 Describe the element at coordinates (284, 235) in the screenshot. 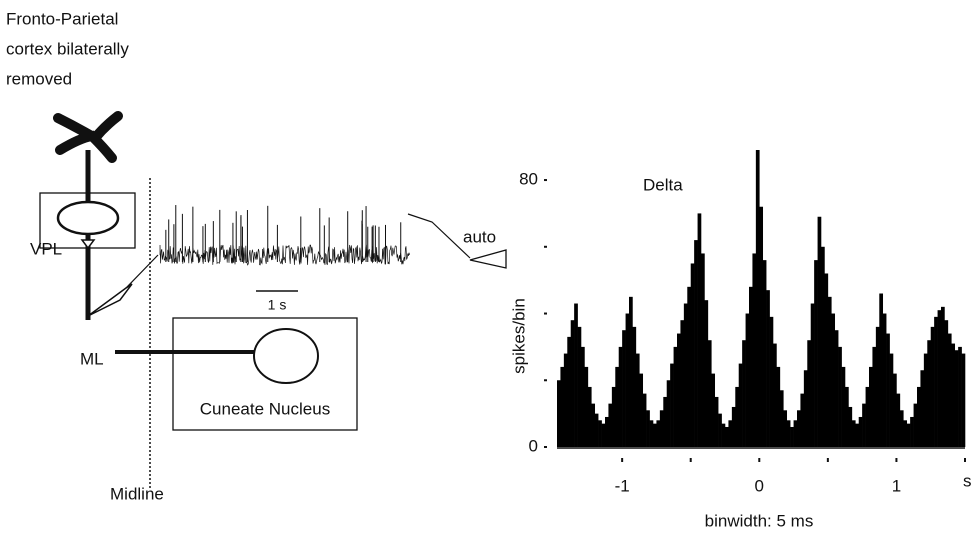

I see `spike-trace` at that location.